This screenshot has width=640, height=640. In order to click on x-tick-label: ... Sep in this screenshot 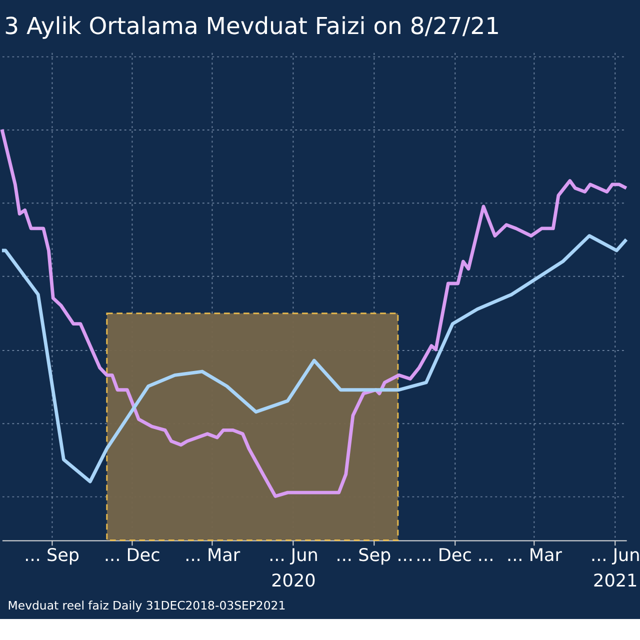, I will do `click(52, 556)`.